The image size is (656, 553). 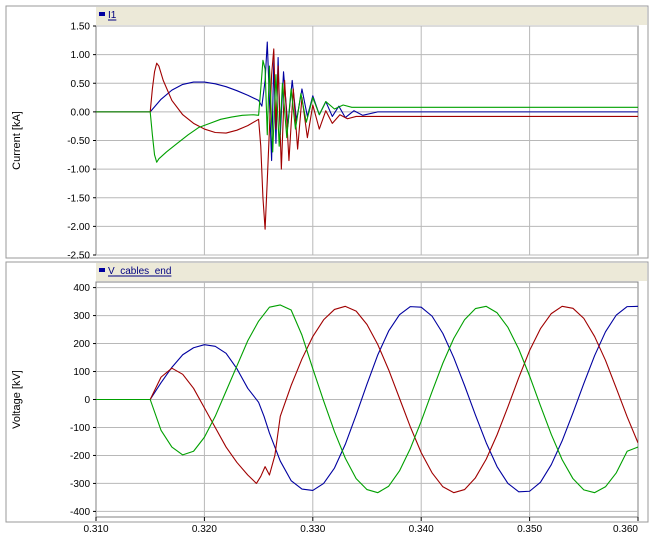 I want to click on y-tick-label: 1.00, so click(x=81, y=55).